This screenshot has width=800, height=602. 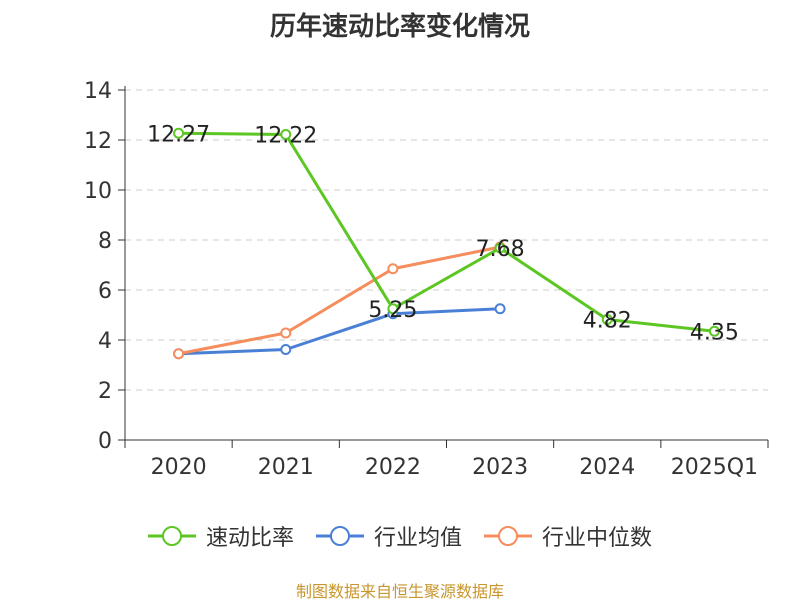 I want to click on data-label: 12.27, so click(x=178, y=134).